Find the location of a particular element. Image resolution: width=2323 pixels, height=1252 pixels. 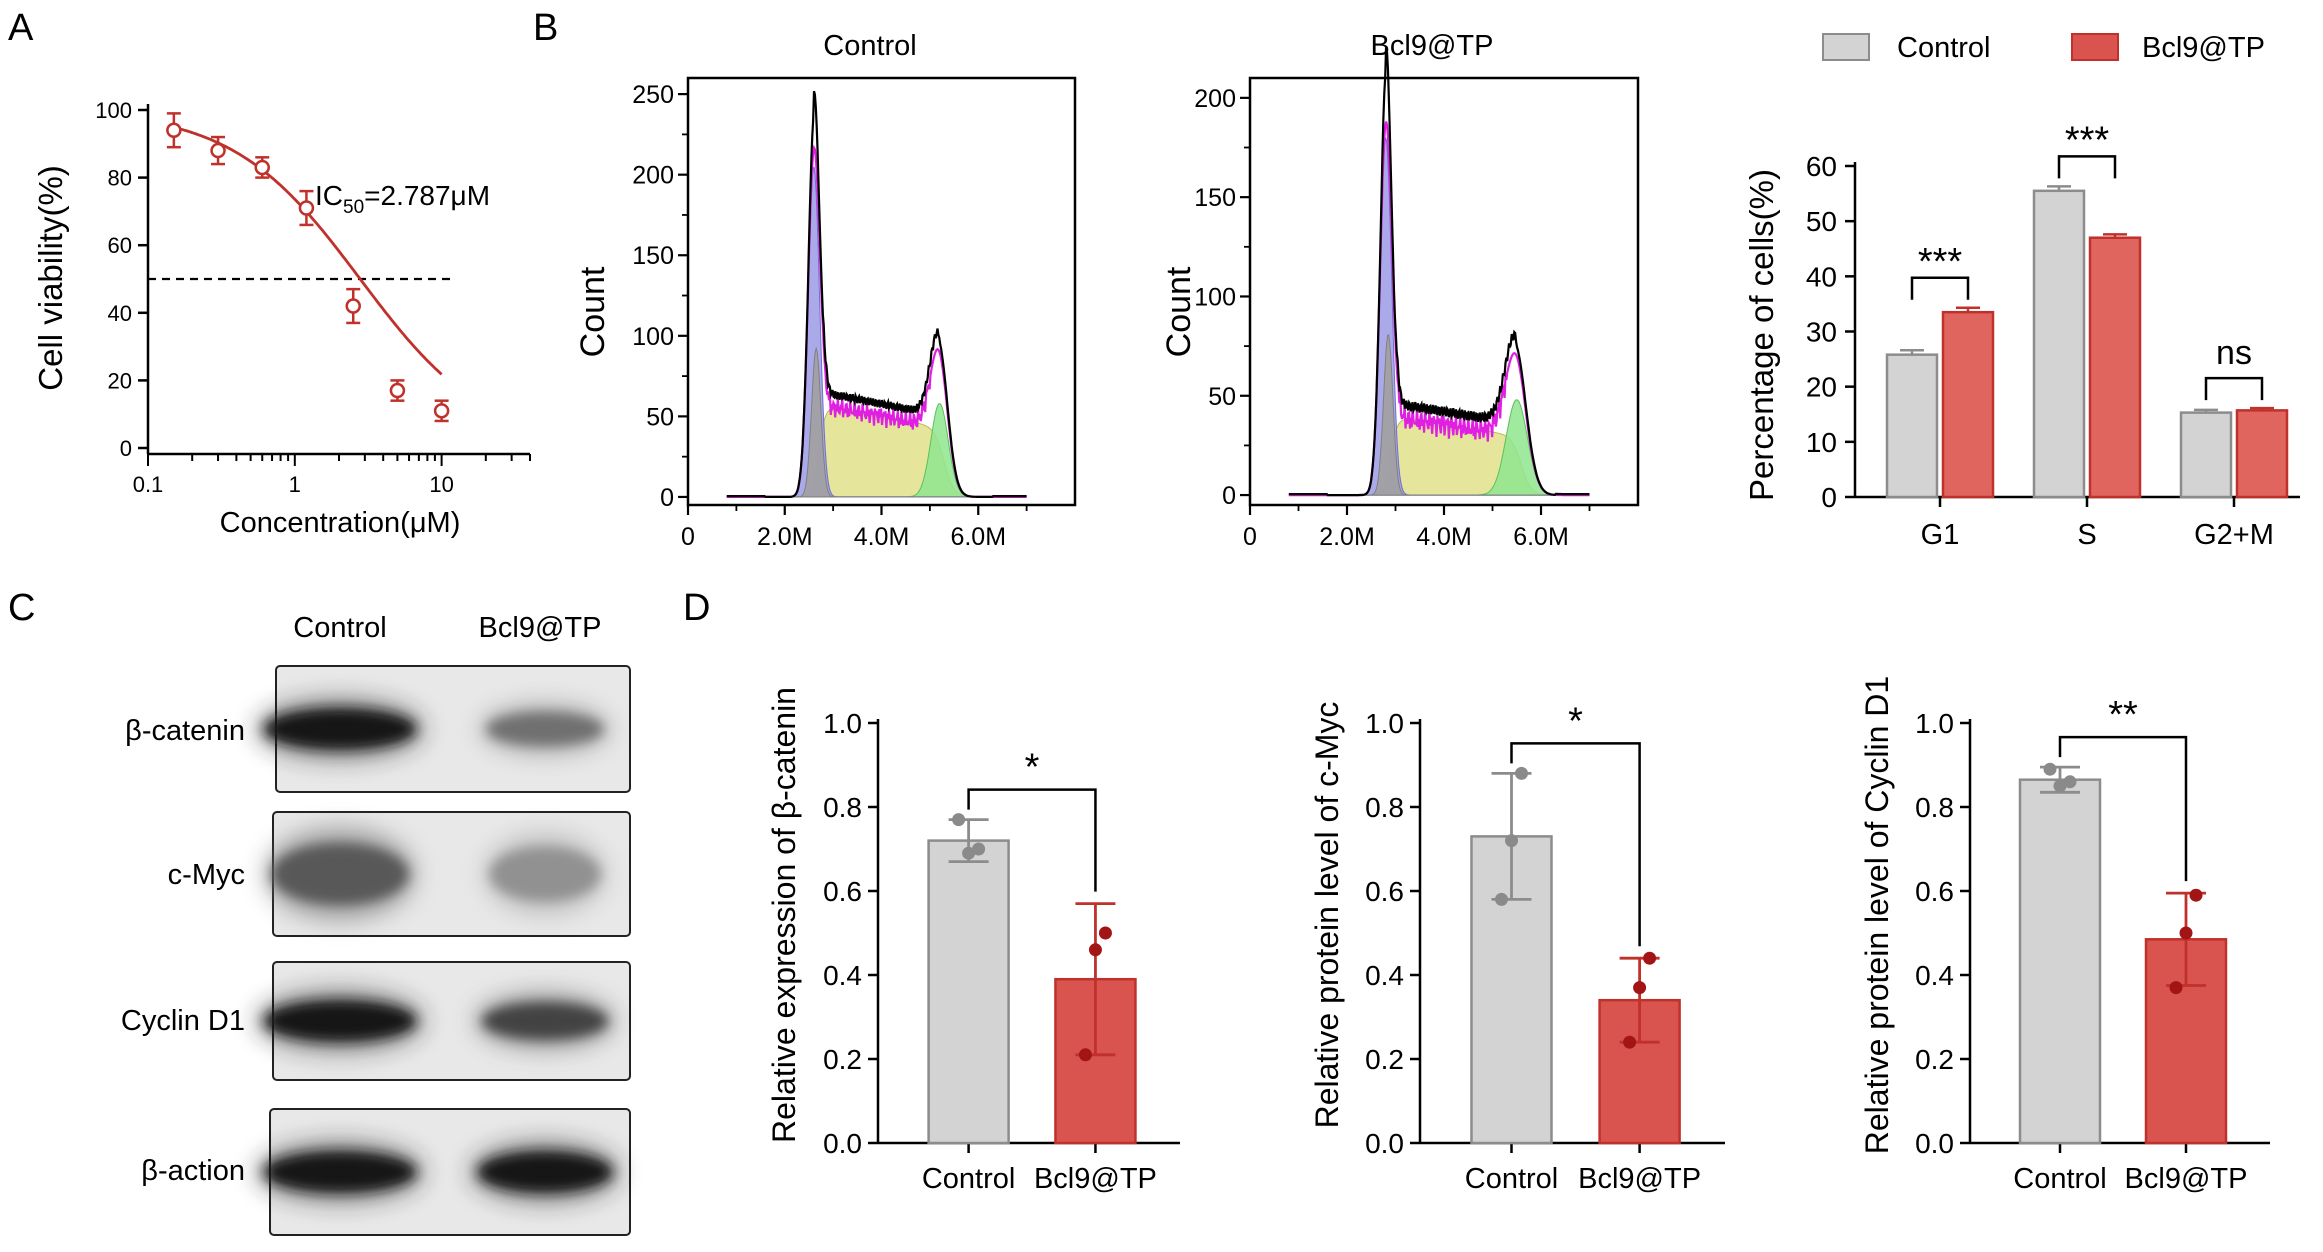

chart-b3-y-tick-label: 50 is located at coordinates (1821, 221).